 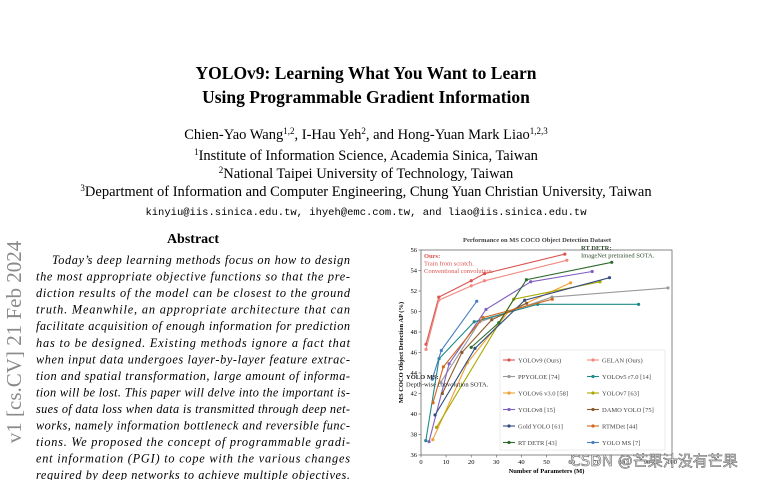 What do you see at coordinates (414, 435) in the screenshot?
I see `y-tick-label: 38` at bounding box center [414, 435].